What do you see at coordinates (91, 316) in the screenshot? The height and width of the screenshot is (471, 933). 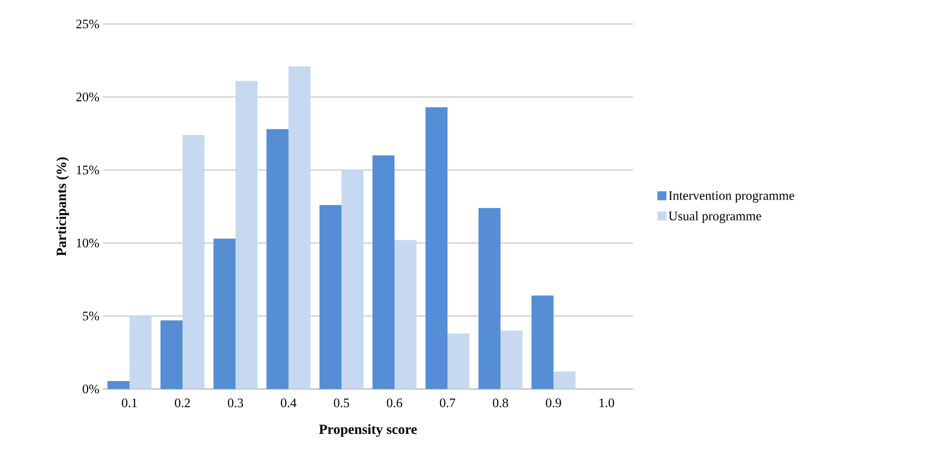 I see `y-tick-label: 5%` at bounding box center [91, 316].